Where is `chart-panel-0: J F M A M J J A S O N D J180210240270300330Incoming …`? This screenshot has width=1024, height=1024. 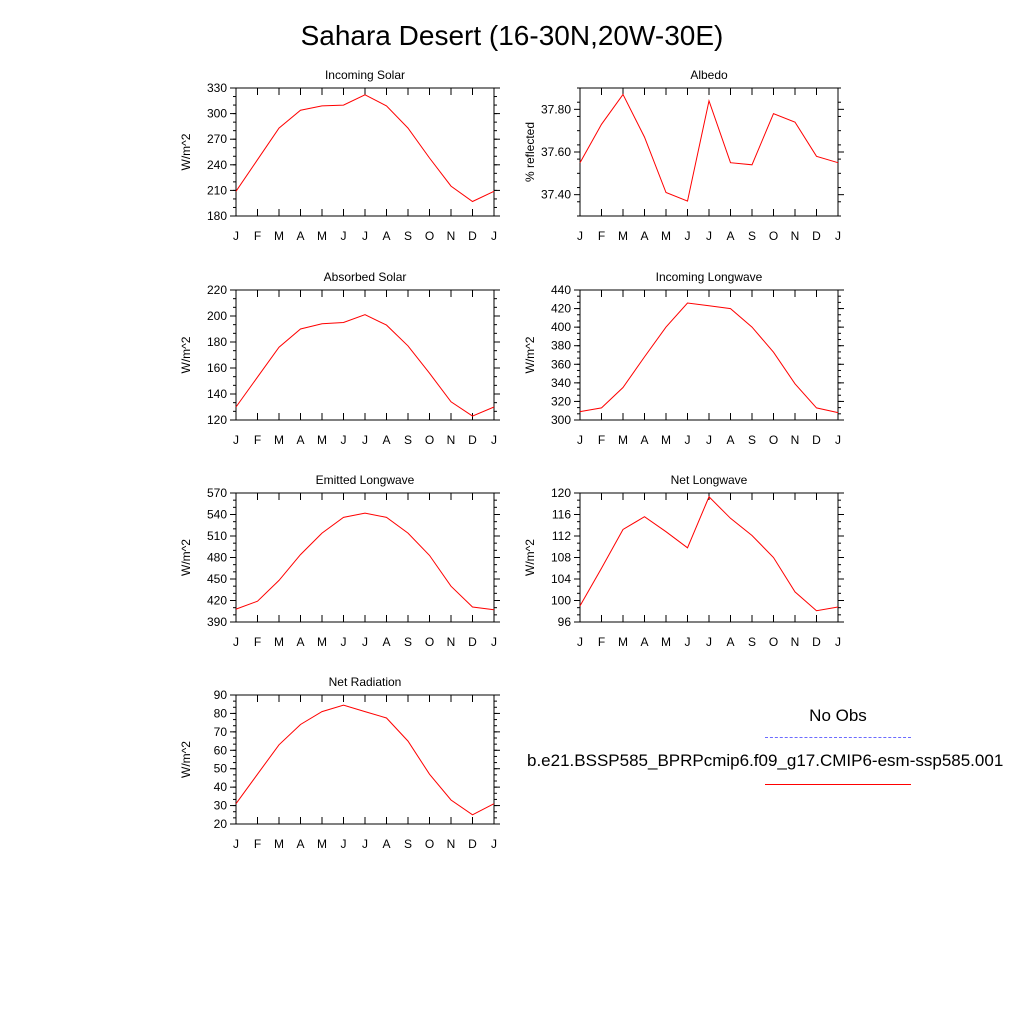
chart-panel-0: J F M A M J J A S O N D J180210240270300330Incoming … is located at coordinates (339, 155).